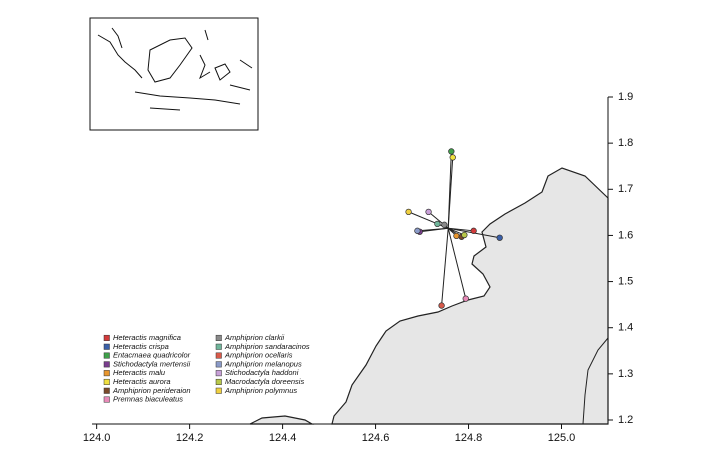 The width and height of the screenshot is (704, 456). Describe the element at coordinates (625, 97) in the screenshot. I see `y-tick-label: 1.9` at that location.